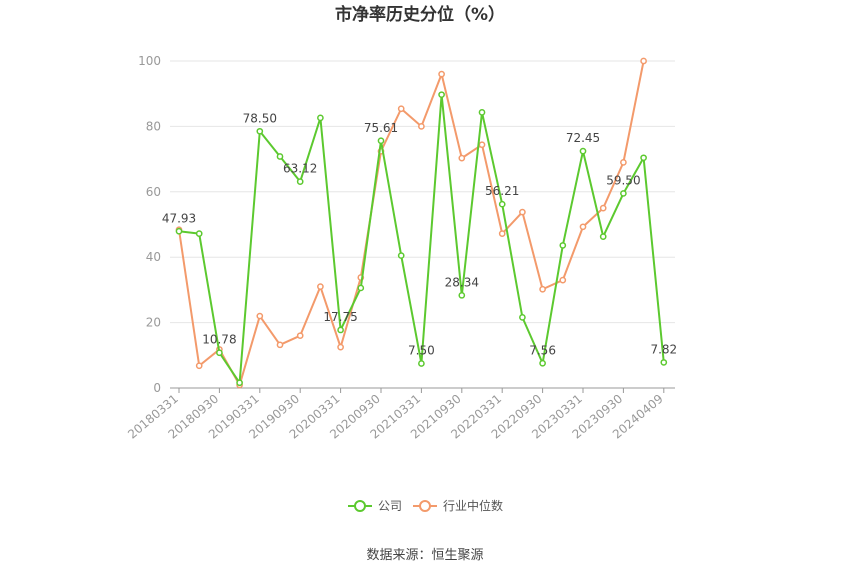 Image resolution: width=850 pixels, height=575 pixels. What do you see at coordinates (583, 138) in the screenshot?
I see `data-label-20: 72.45` at bounding box center [583, 138].